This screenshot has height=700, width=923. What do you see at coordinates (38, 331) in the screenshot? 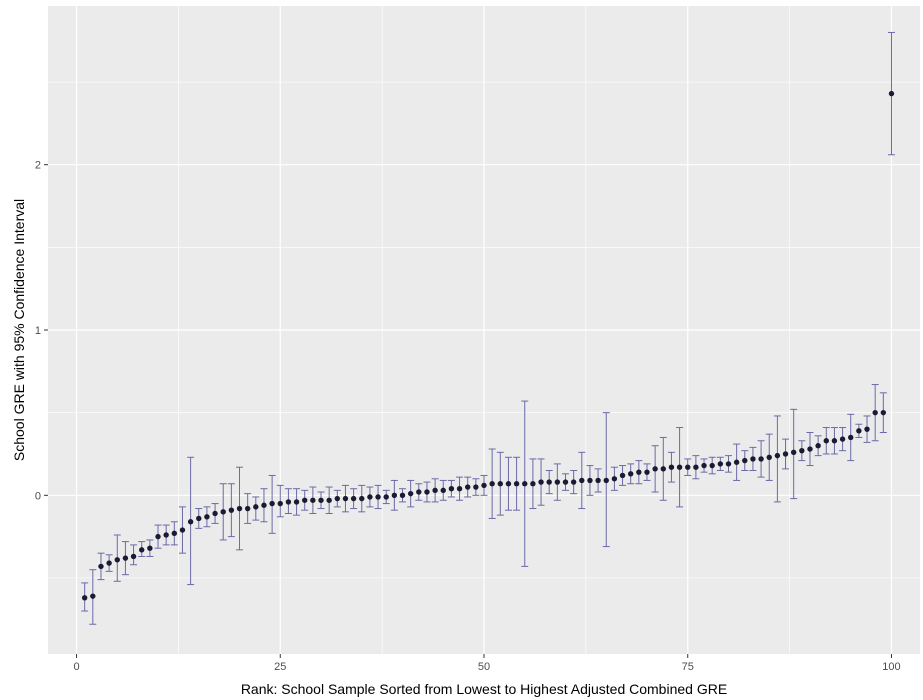
I see `y-tick-label-1: 1` at bounding box center [38, 331].